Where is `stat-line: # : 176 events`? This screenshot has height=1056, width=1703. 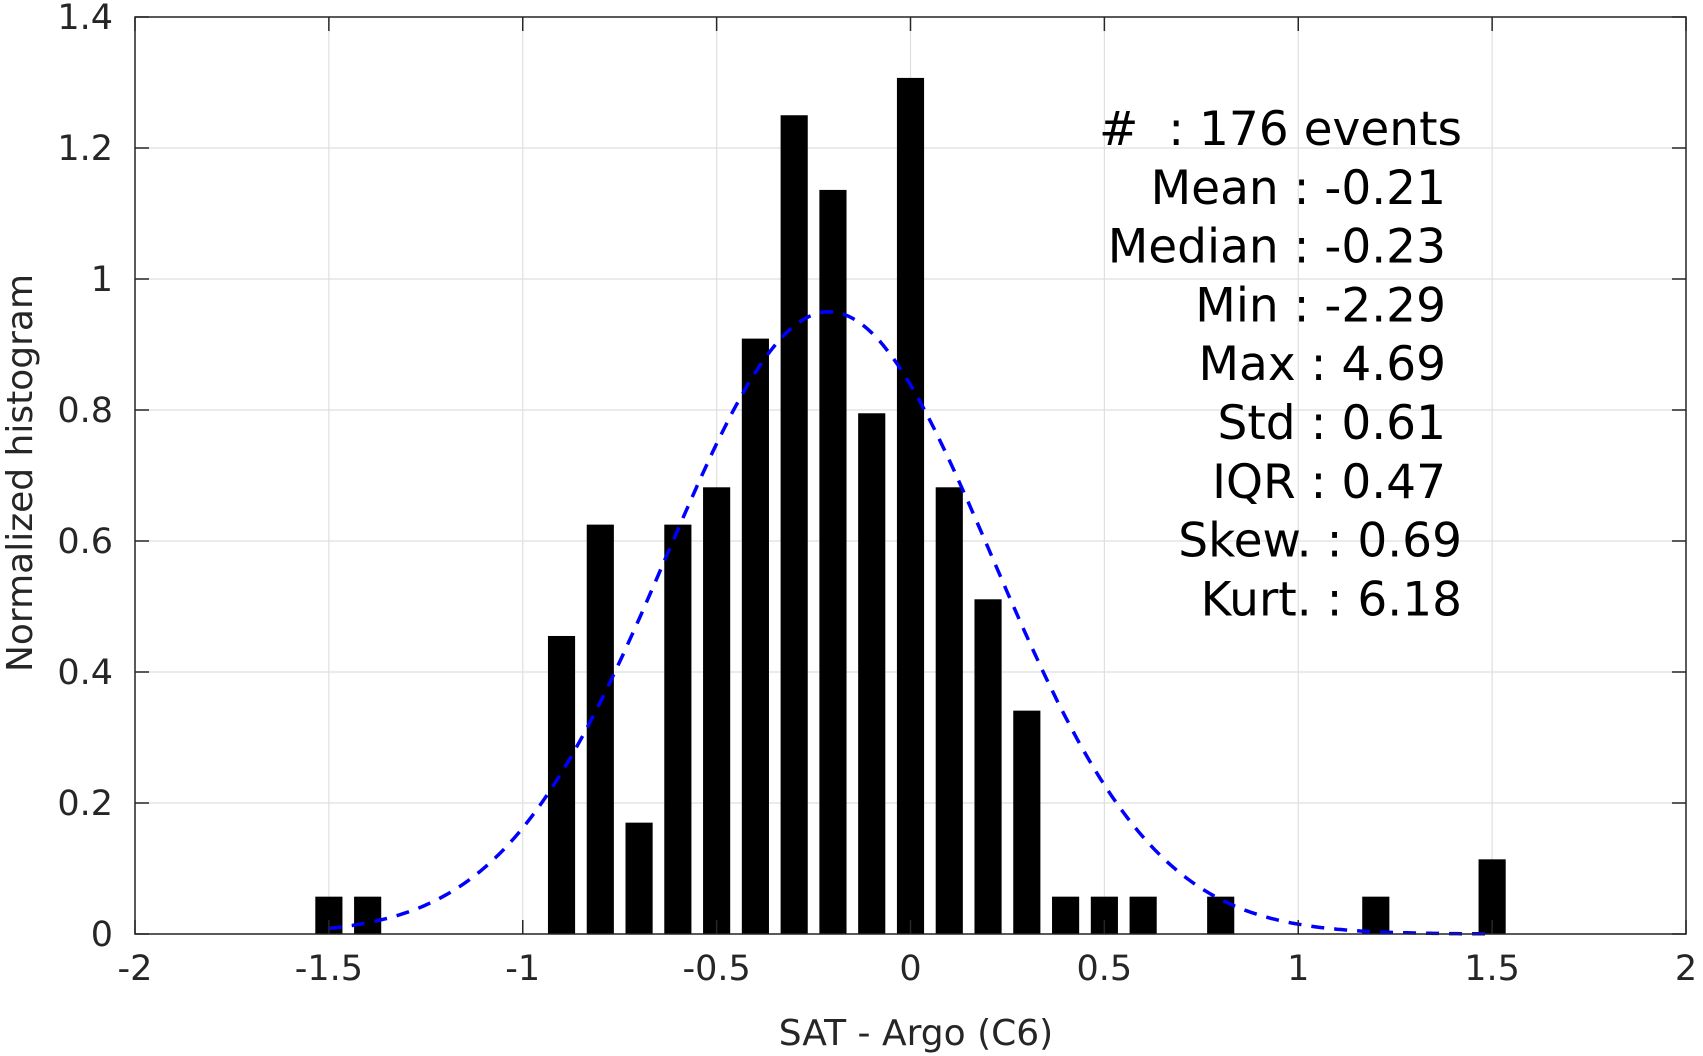 stat-line: # : 176 events is located at coordinates (1280, 129).